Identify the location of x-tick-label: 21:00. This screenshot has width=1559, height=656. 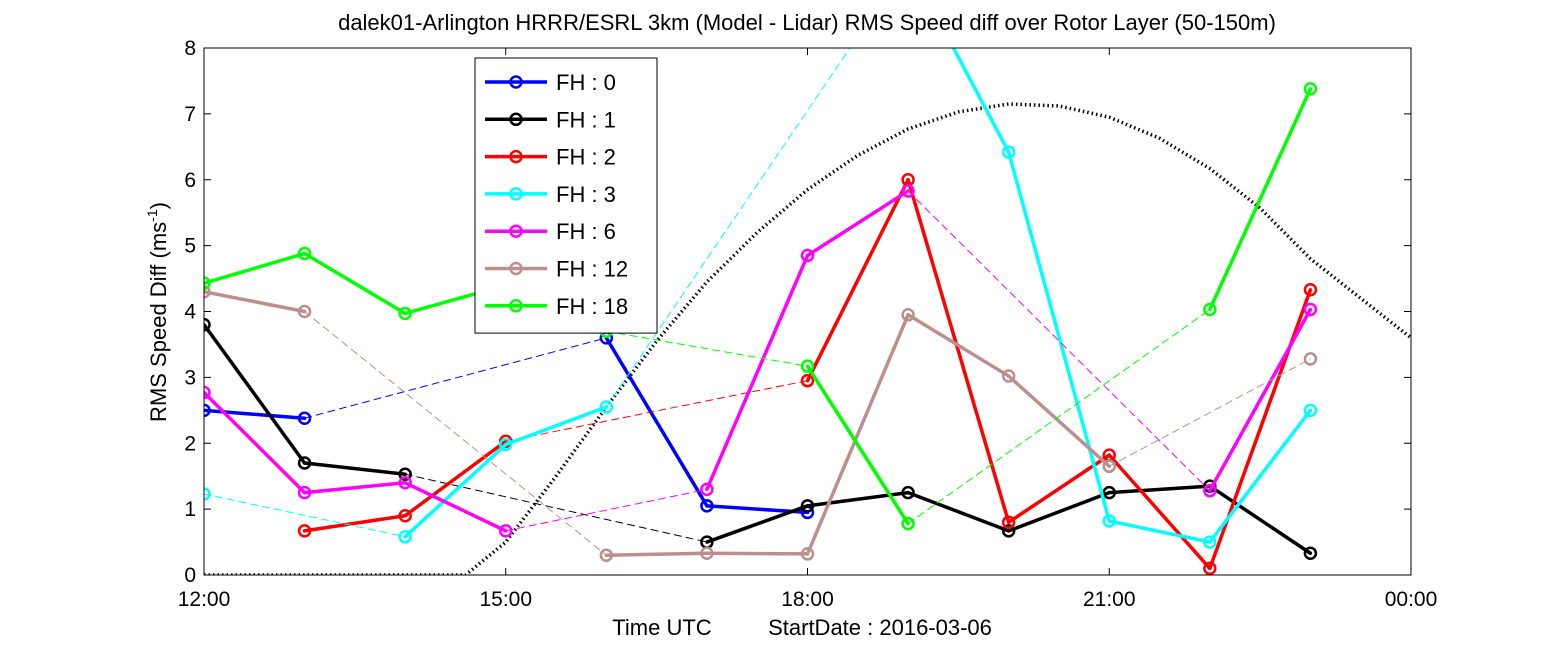
(1109, 599).